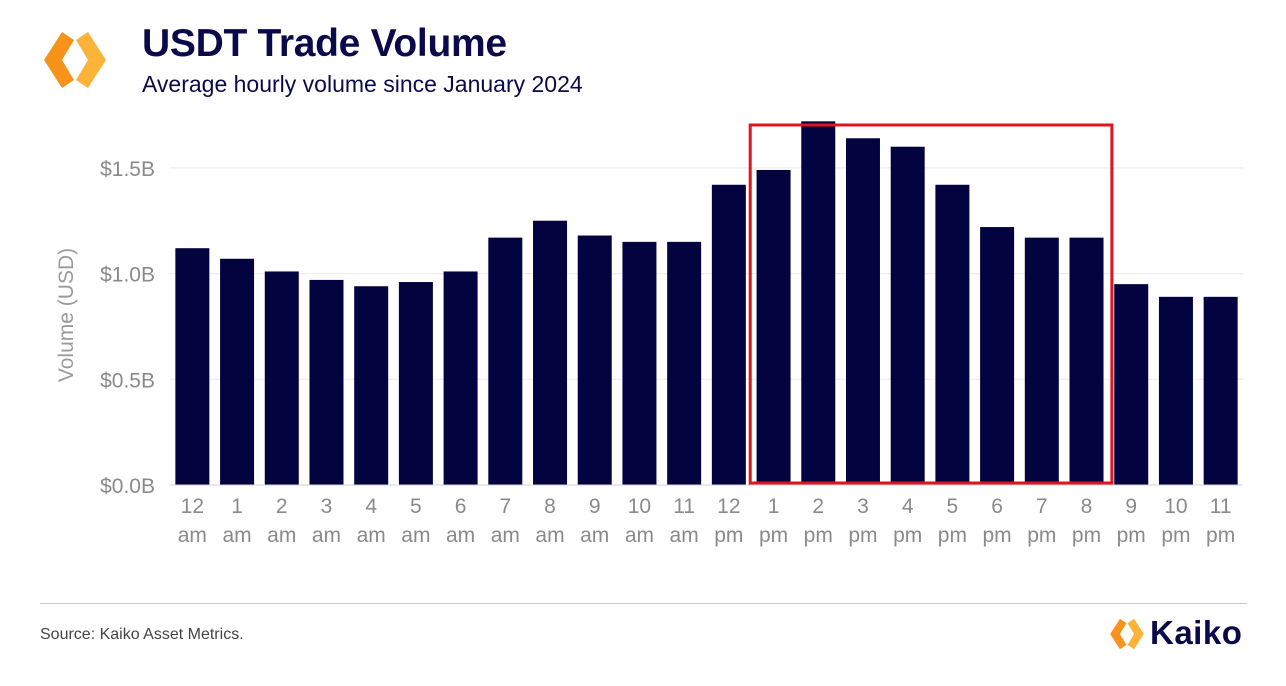 This screenshot has height=686, width=1286. I want to click on footer-divider, so click(643, 603).